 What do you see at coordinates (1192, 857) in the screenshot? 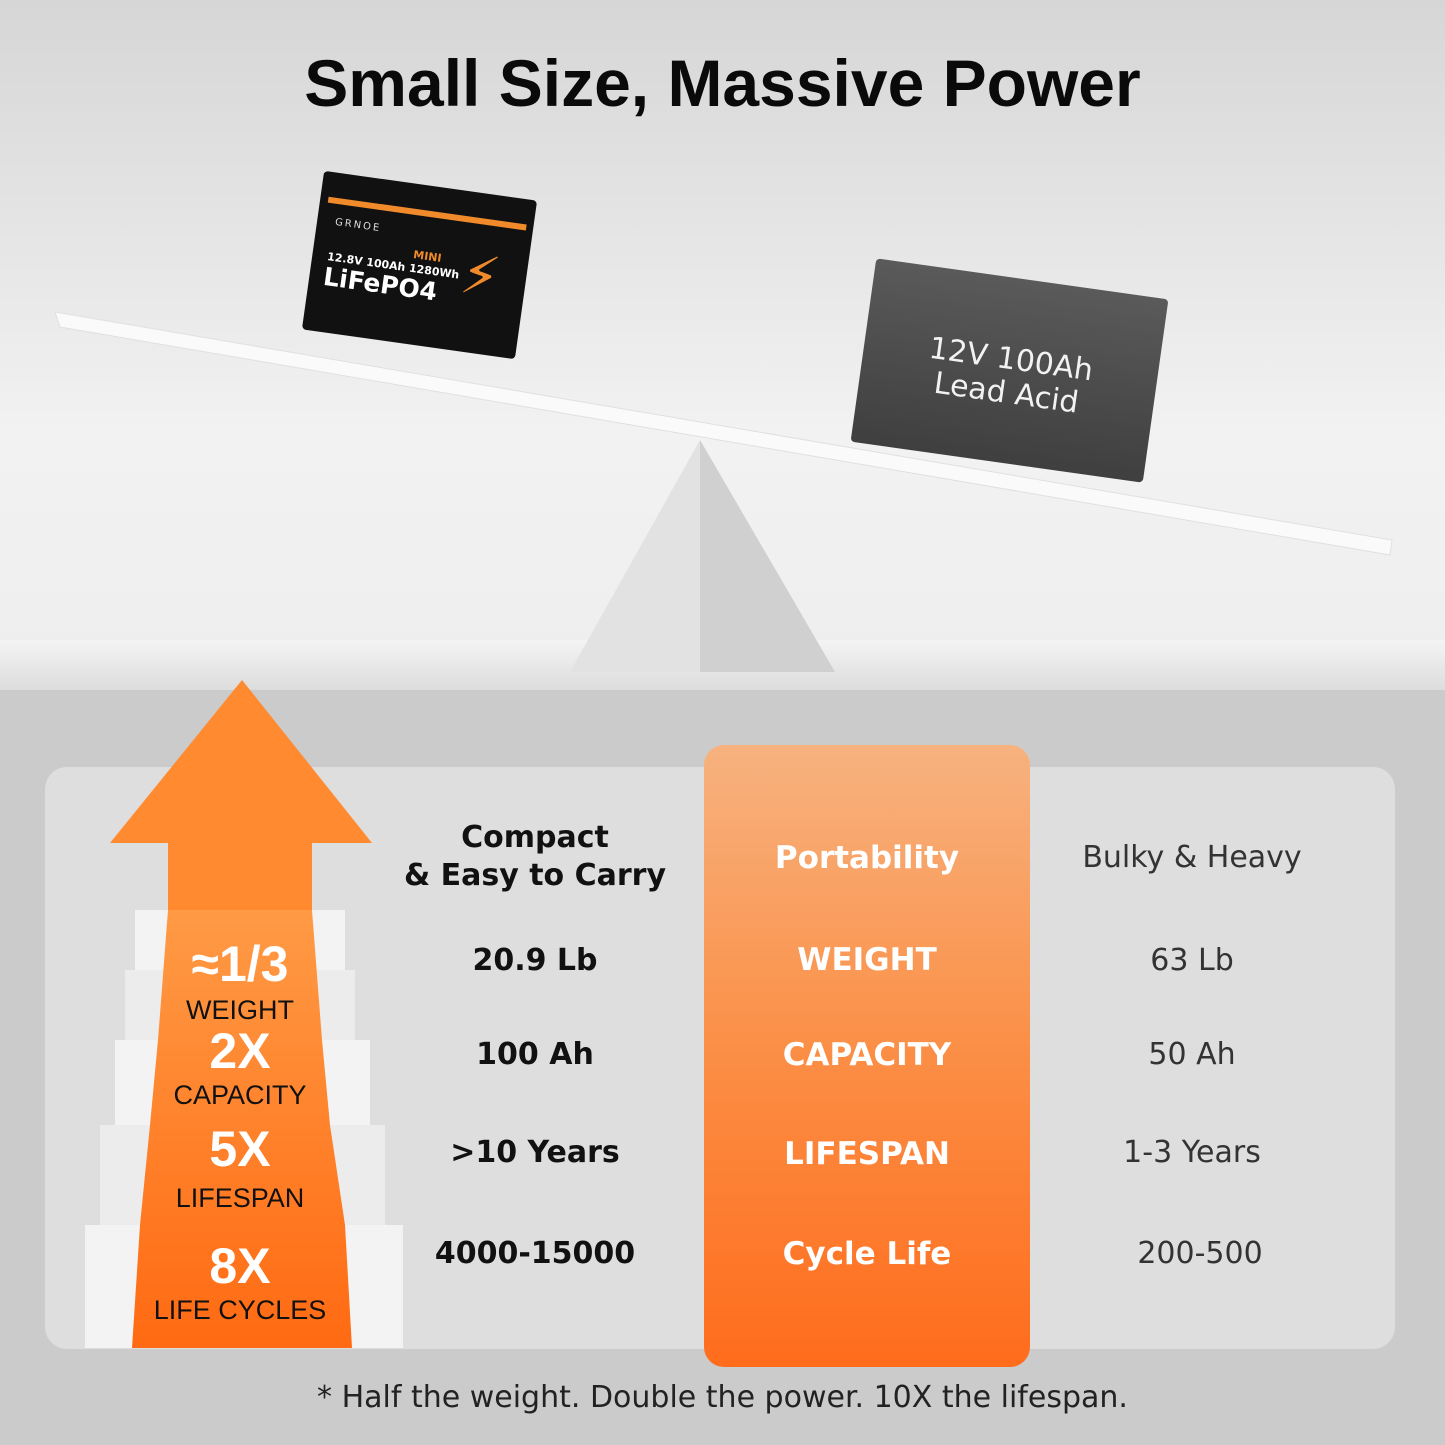
I see `lead-acid-portability: Bulky & Heavy` at bounding box center [1192, 857].